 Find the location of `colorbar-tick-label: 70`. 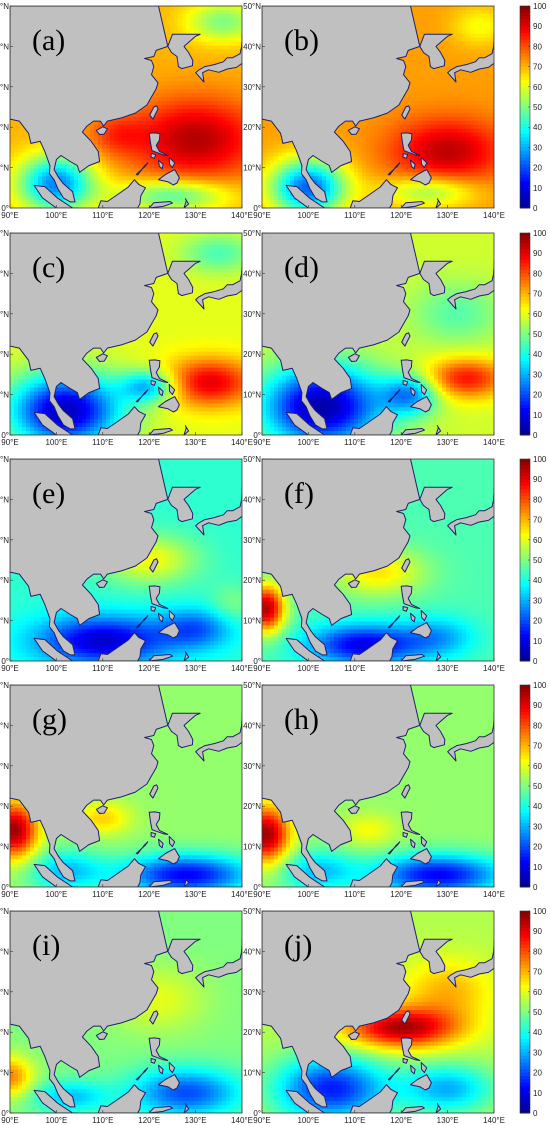

colorbar-tick-label: 70 is located at coordinates (537, 294).